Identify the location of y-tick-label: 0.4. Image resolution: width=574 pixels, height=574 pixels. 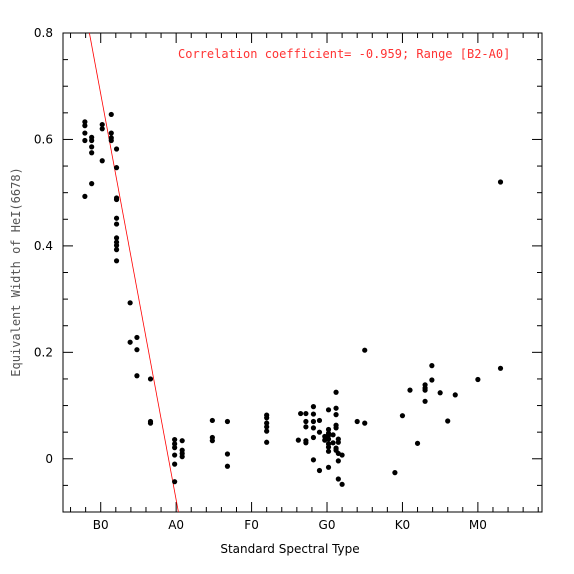
(43, 246).